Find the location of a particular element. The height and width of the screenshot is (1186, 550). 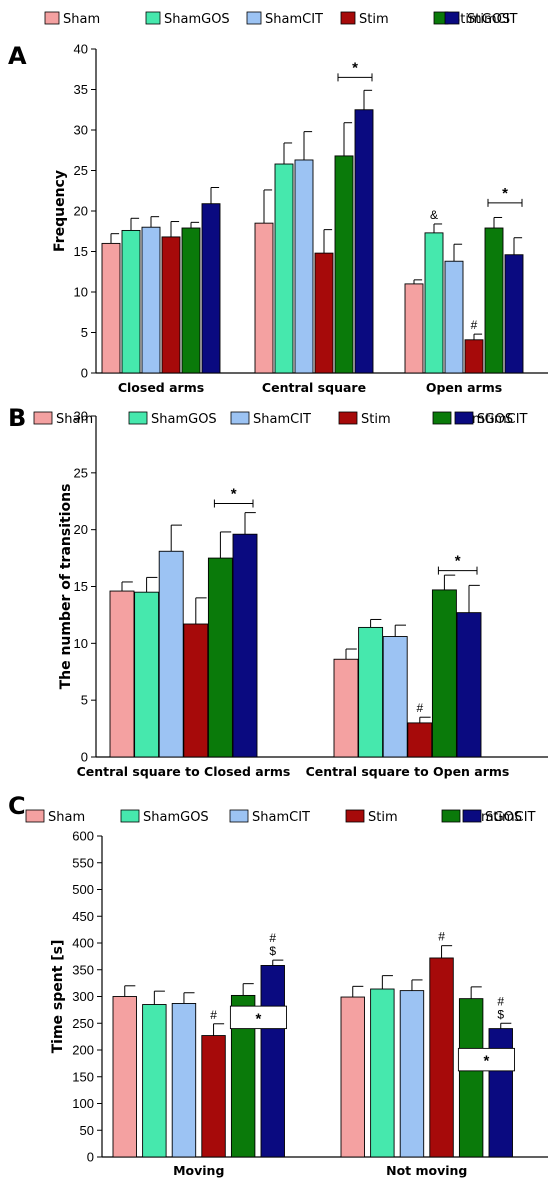

box-star: * is located at coordinates (487, 1061).